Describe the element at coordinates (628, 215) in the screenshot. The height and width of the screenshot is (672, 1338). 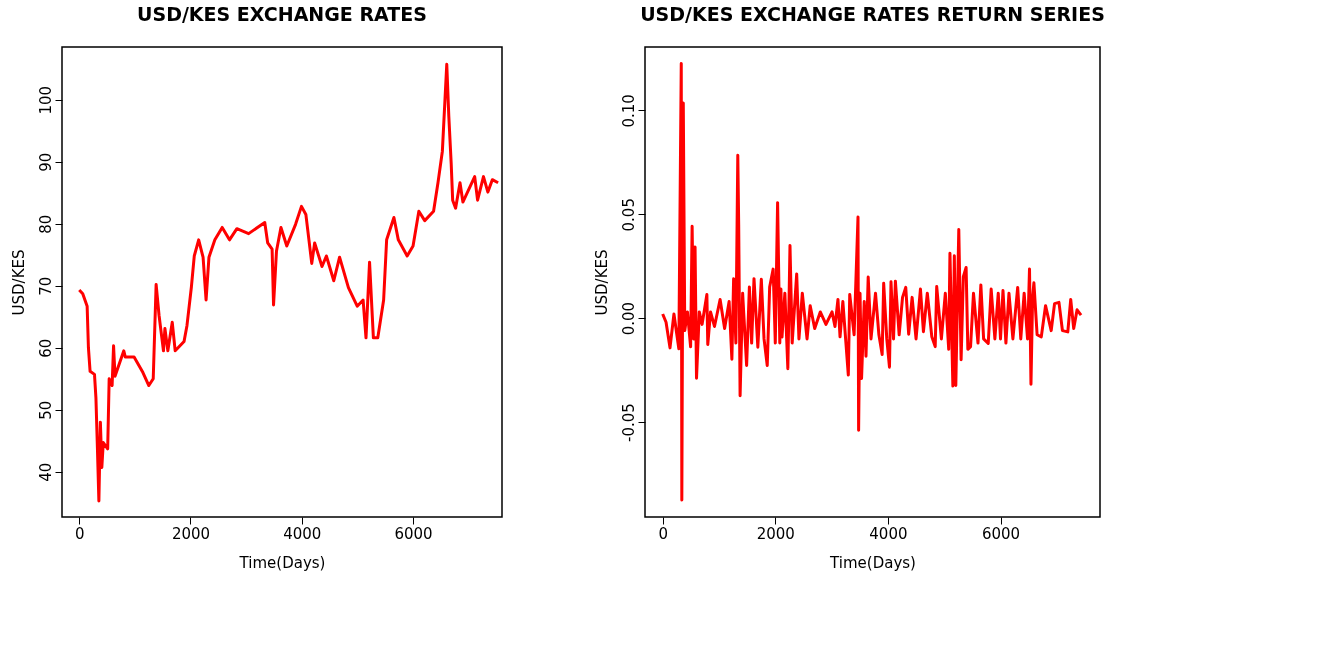
I see `y-tick-label: 0.05` at that location.